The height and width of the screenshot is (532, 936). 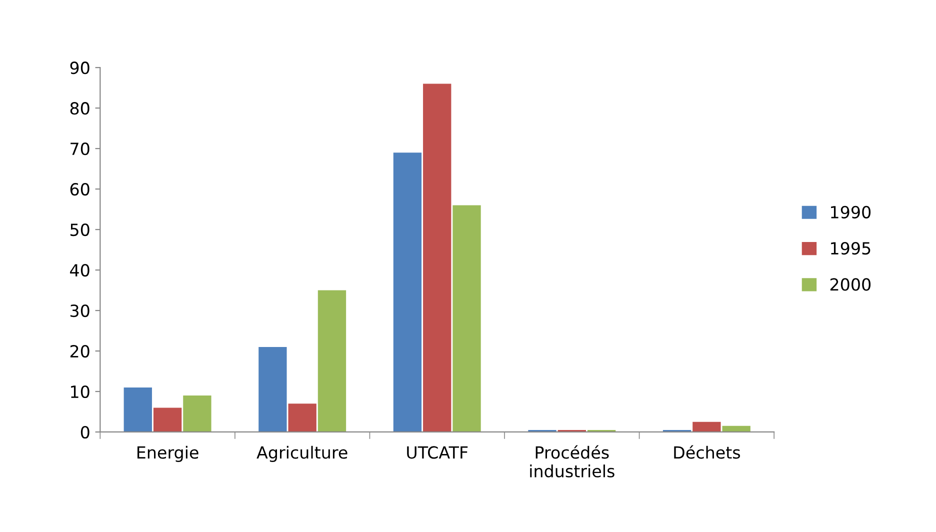 What do you see at coordinates (850, 284) in the screenshot?
I see `legend-label: 2000` at bounding box center [850, 284].